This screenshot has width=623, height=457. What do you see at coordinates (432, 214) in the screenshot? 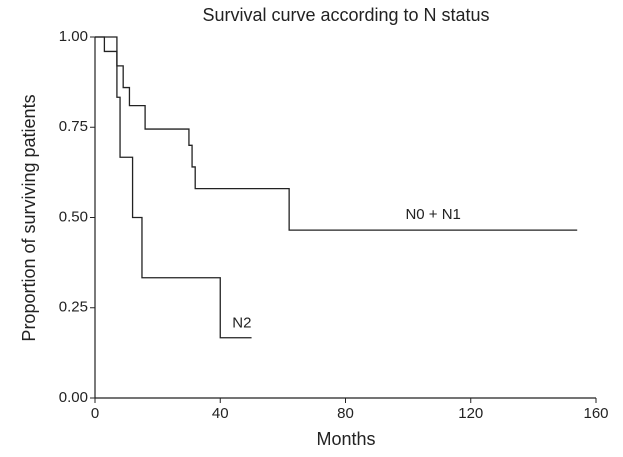
I see `series-label: N0 + N1` at bounding box center [432, 214].